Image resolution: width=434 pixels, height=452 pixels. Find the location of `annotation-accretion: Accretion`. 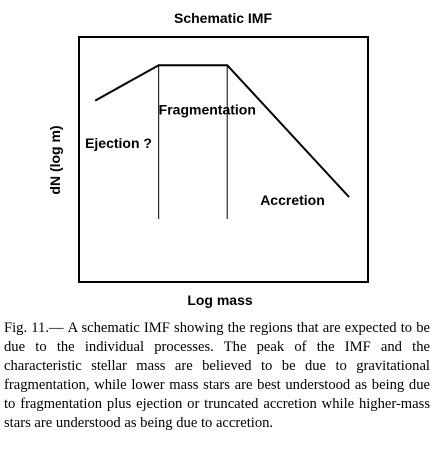

annotation-accretion: Accretion is located at coordinates (292, 200).